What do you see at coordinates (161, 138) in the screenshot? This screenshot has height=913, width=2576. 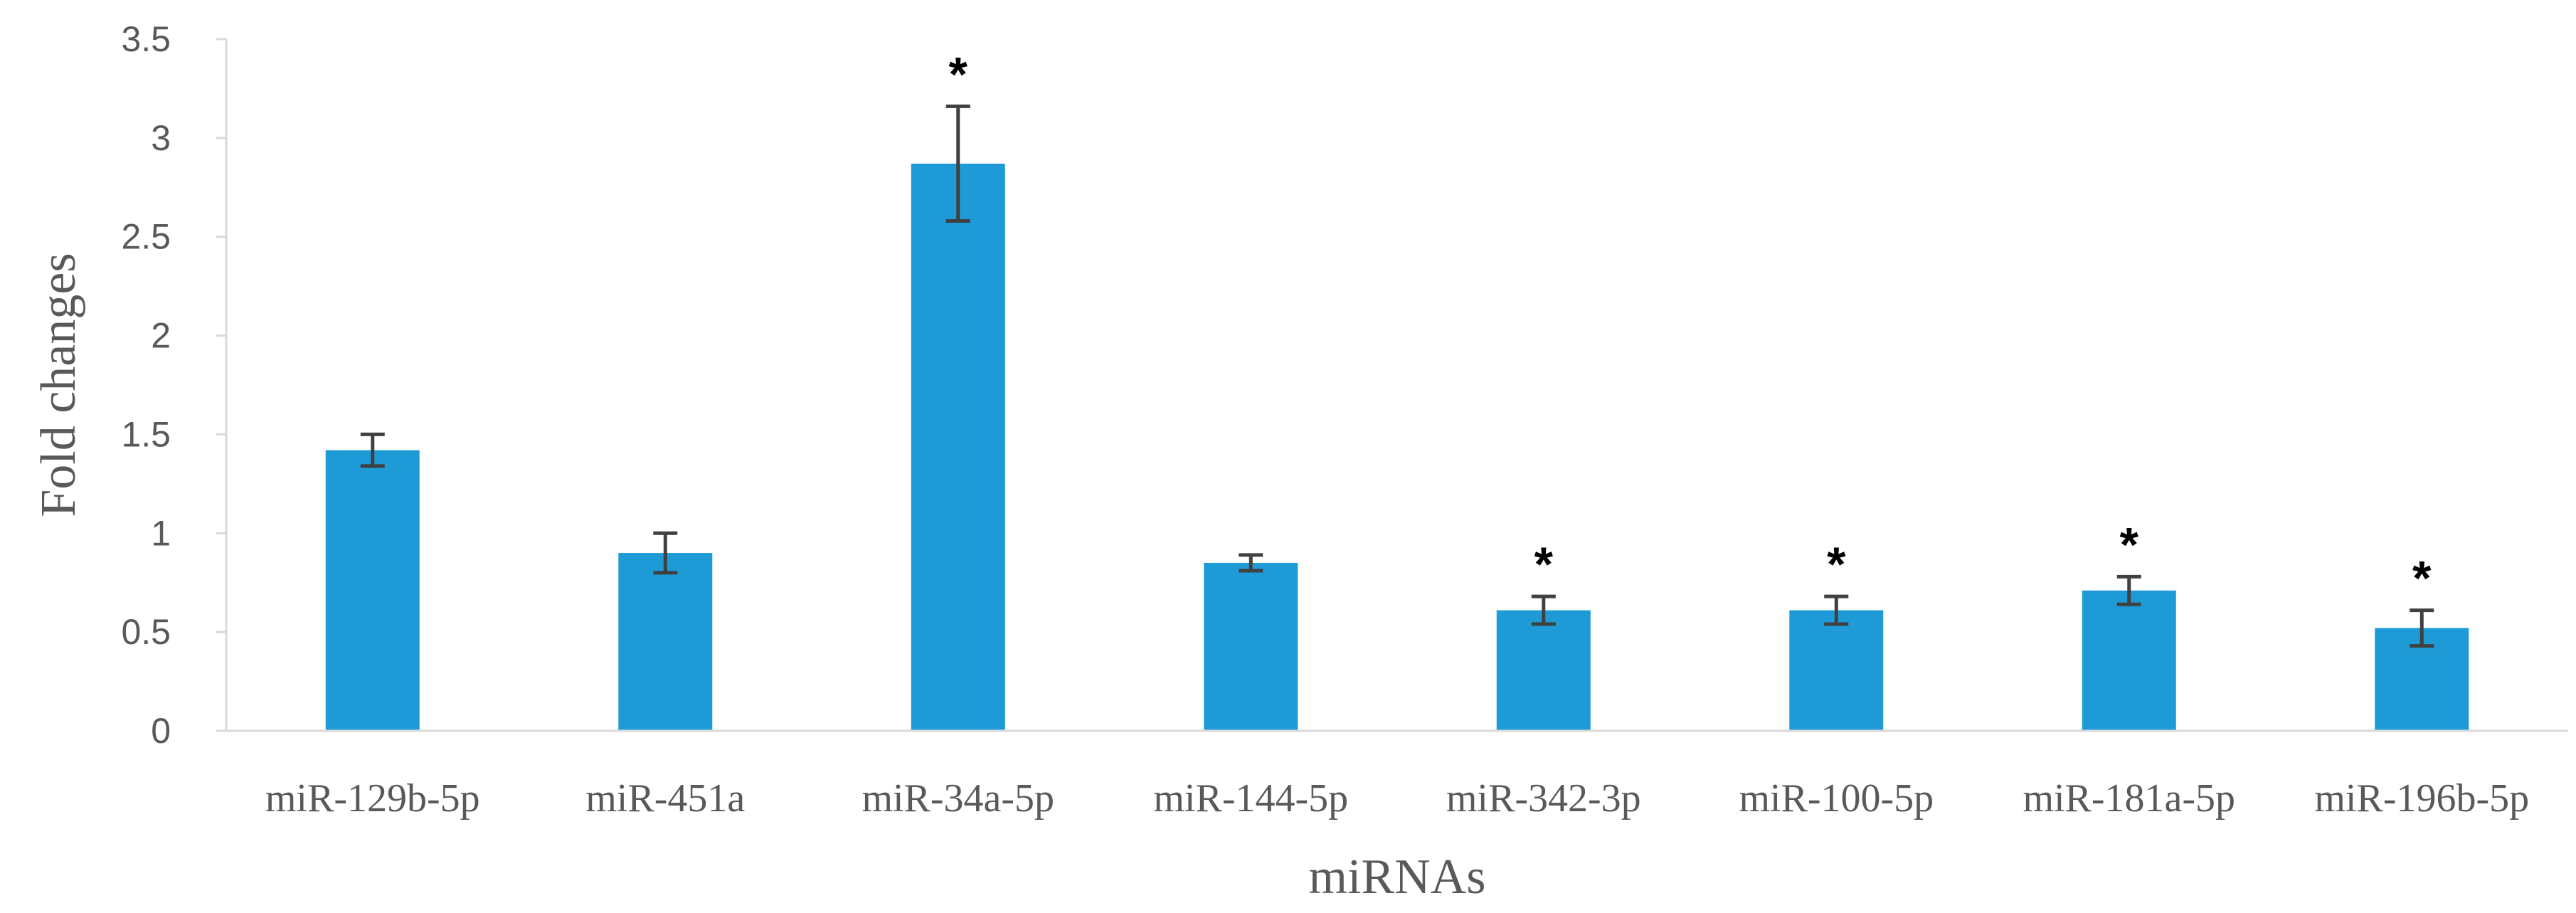 I see `y-tick-label: 3` at bounding box center [161, 138].